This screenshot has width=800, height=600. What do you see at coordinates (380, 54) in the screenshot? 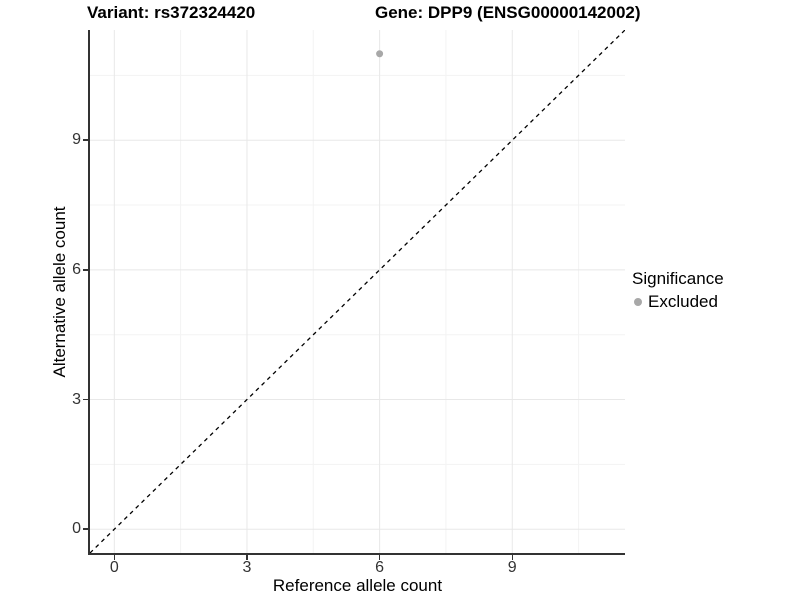
I see `data-point` at bounding box center [380, 54].